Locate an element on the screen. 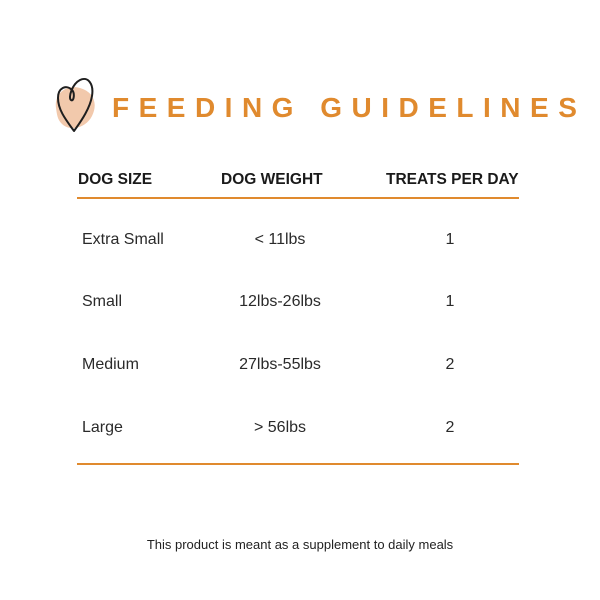 This screenshot has height=600, width=600. header-dog-weight: DOG WEIGHT is located at coordinates (272, 179).